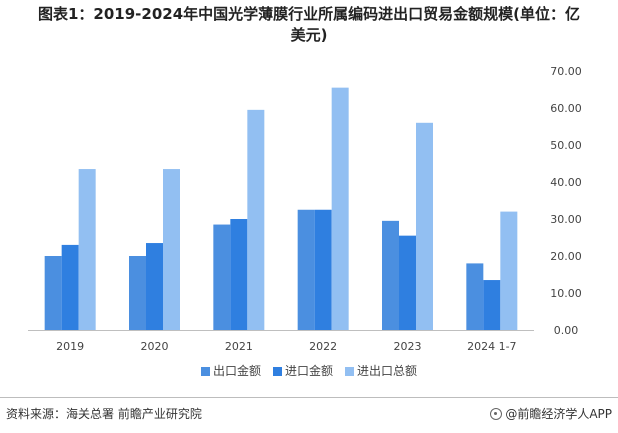 The height and width of the screenshot is (433, 618). I want to click on chart-title-line-1: 图表1：2019-2024年中国光学薄膜行业所属编码进出口贸易金额规模(单位：亿, so click(309, 14).